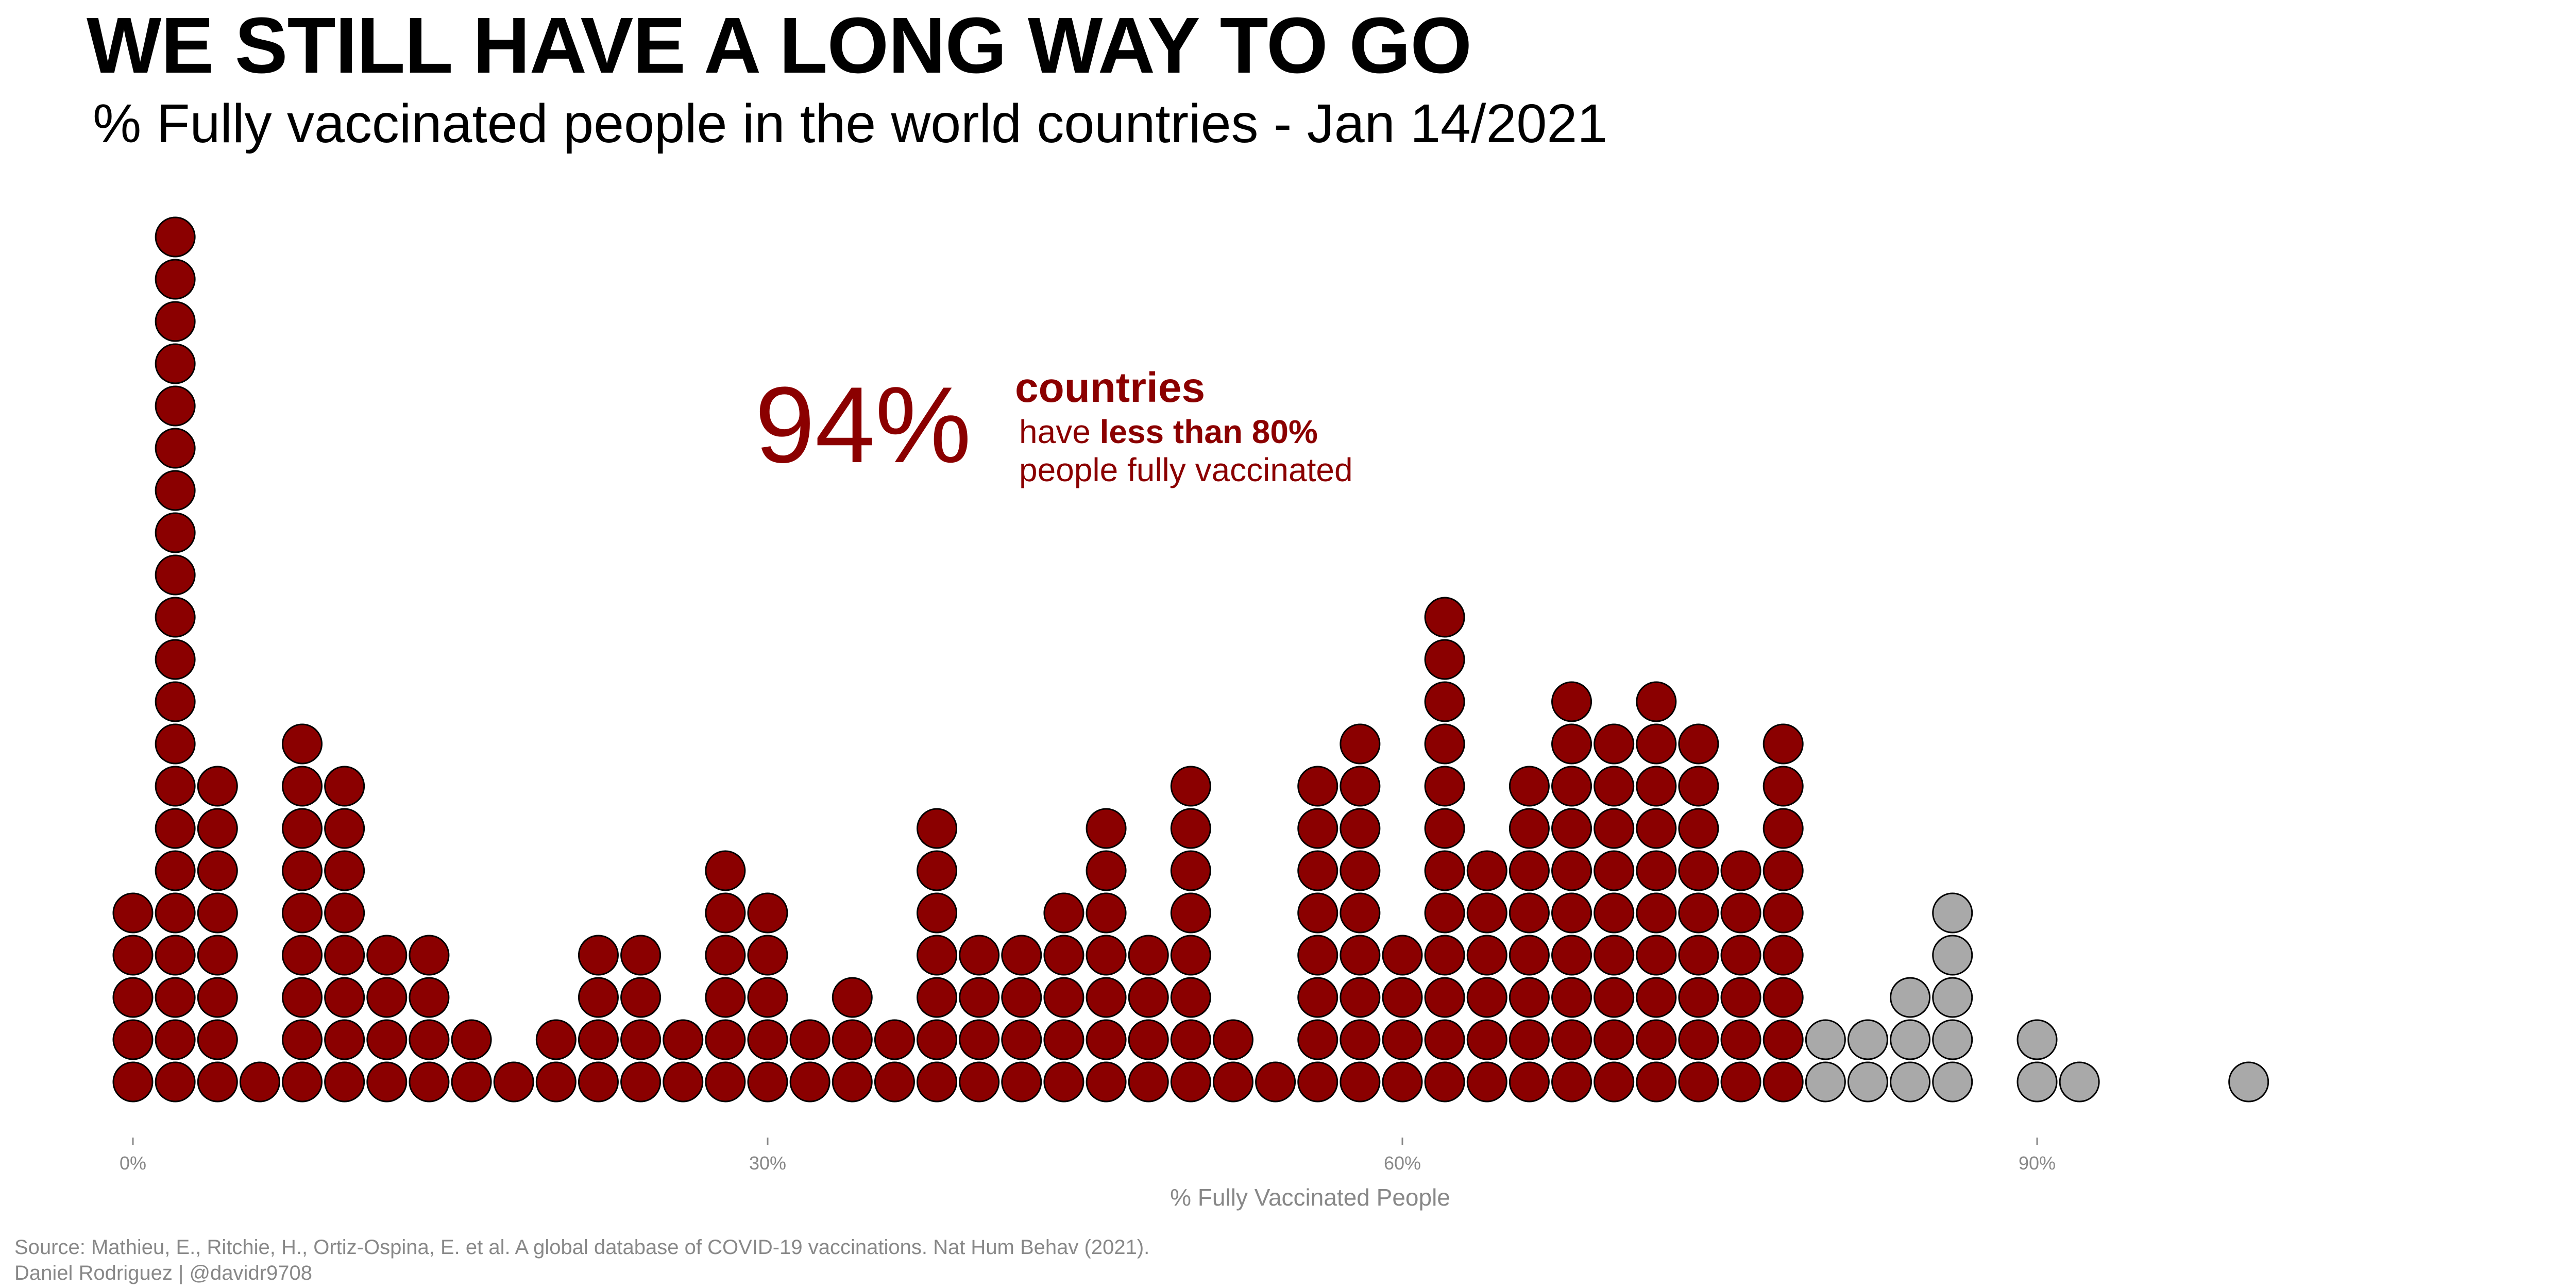 The width and height of the screenshot is (2576, 1288). What do you see at coordinates (133, 1163) in the screenshot?
I see `x-tick-label: 0%` at bounding box center [133, 1163].